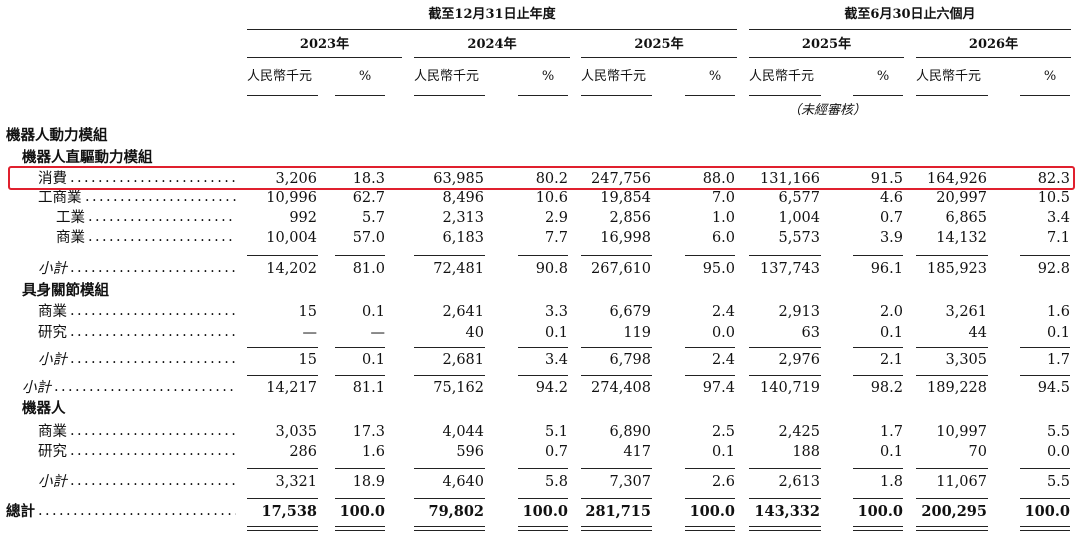 This screenshot has width=1080, height=538. What do you see at coordinates (961, 238) in the screenshot?
I see `cell-amount: 14,132` at bounding box center [961, 238].